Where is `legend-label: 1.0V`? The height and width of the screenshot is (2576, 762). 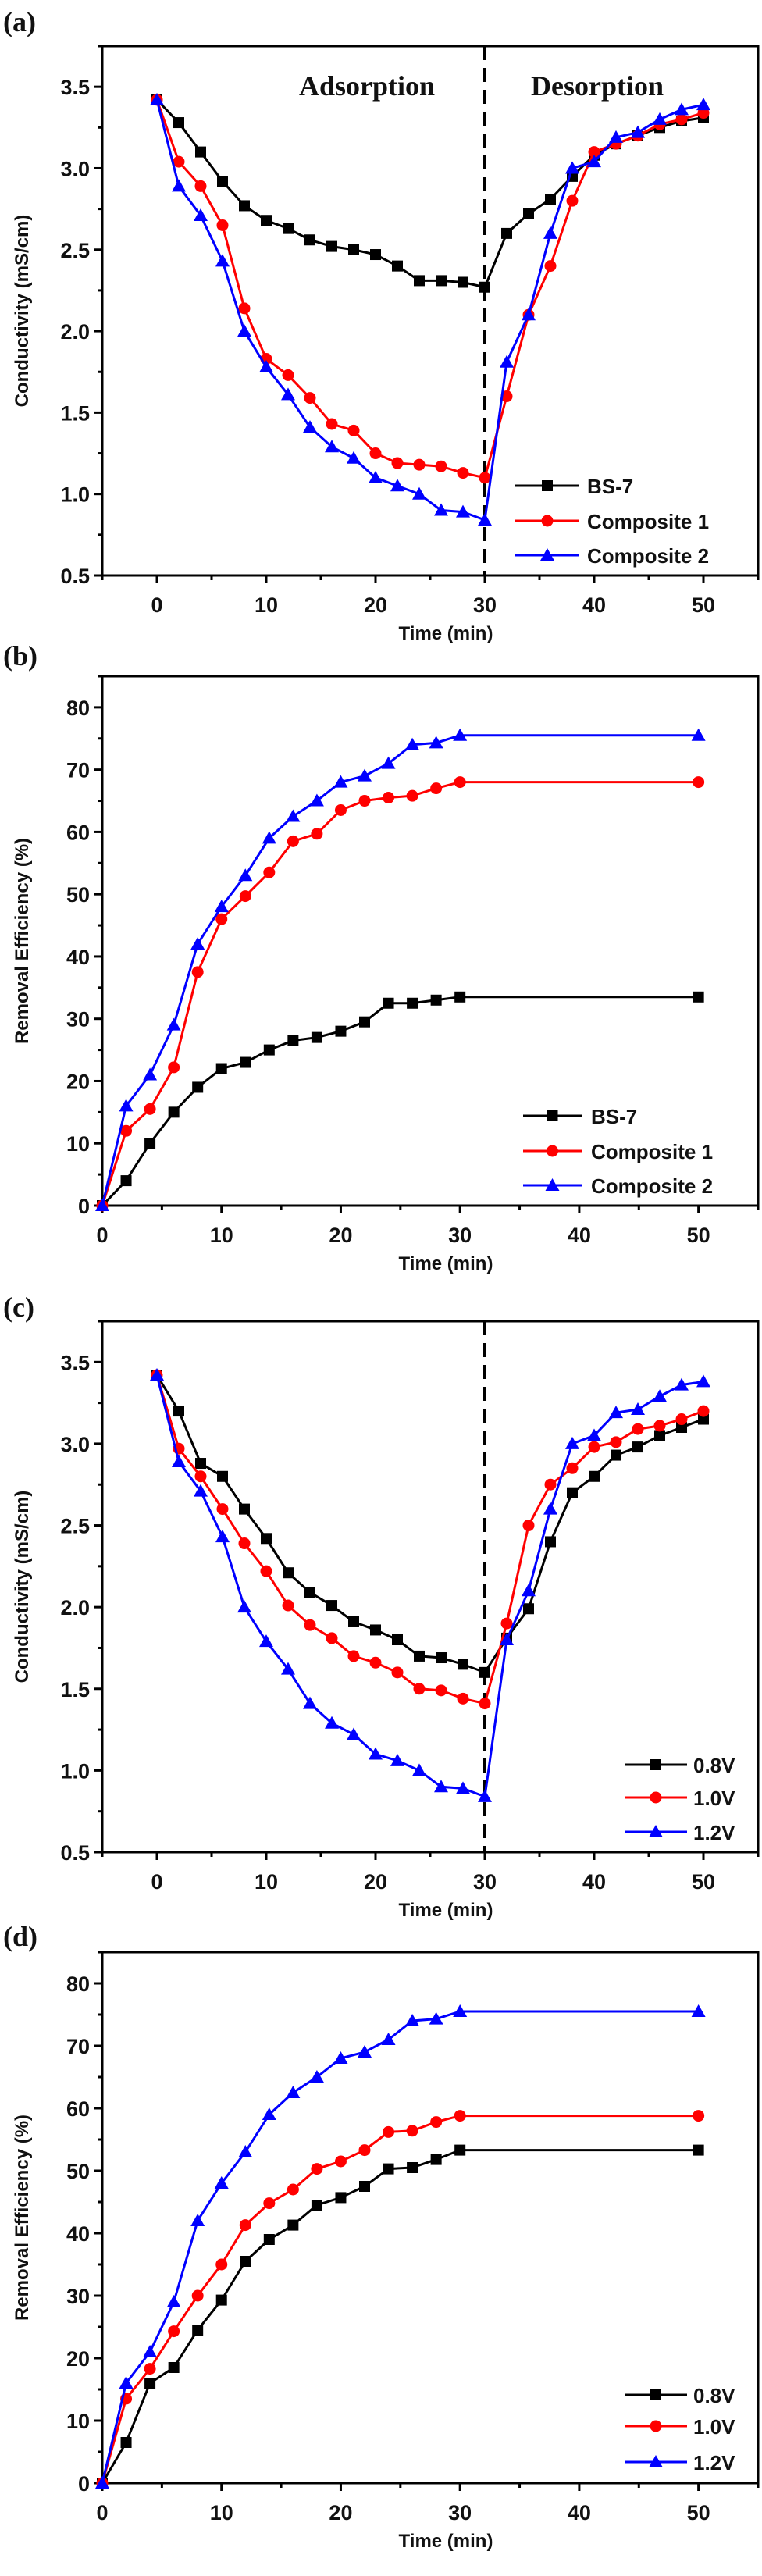
legend-label: 1.0V is located at coordinates (714, 1798).